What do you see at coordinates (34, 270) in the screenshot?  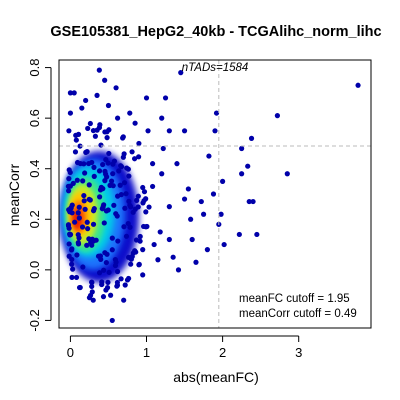 I see `y-tick-label: 0.0` at bounding box center [34, 270].